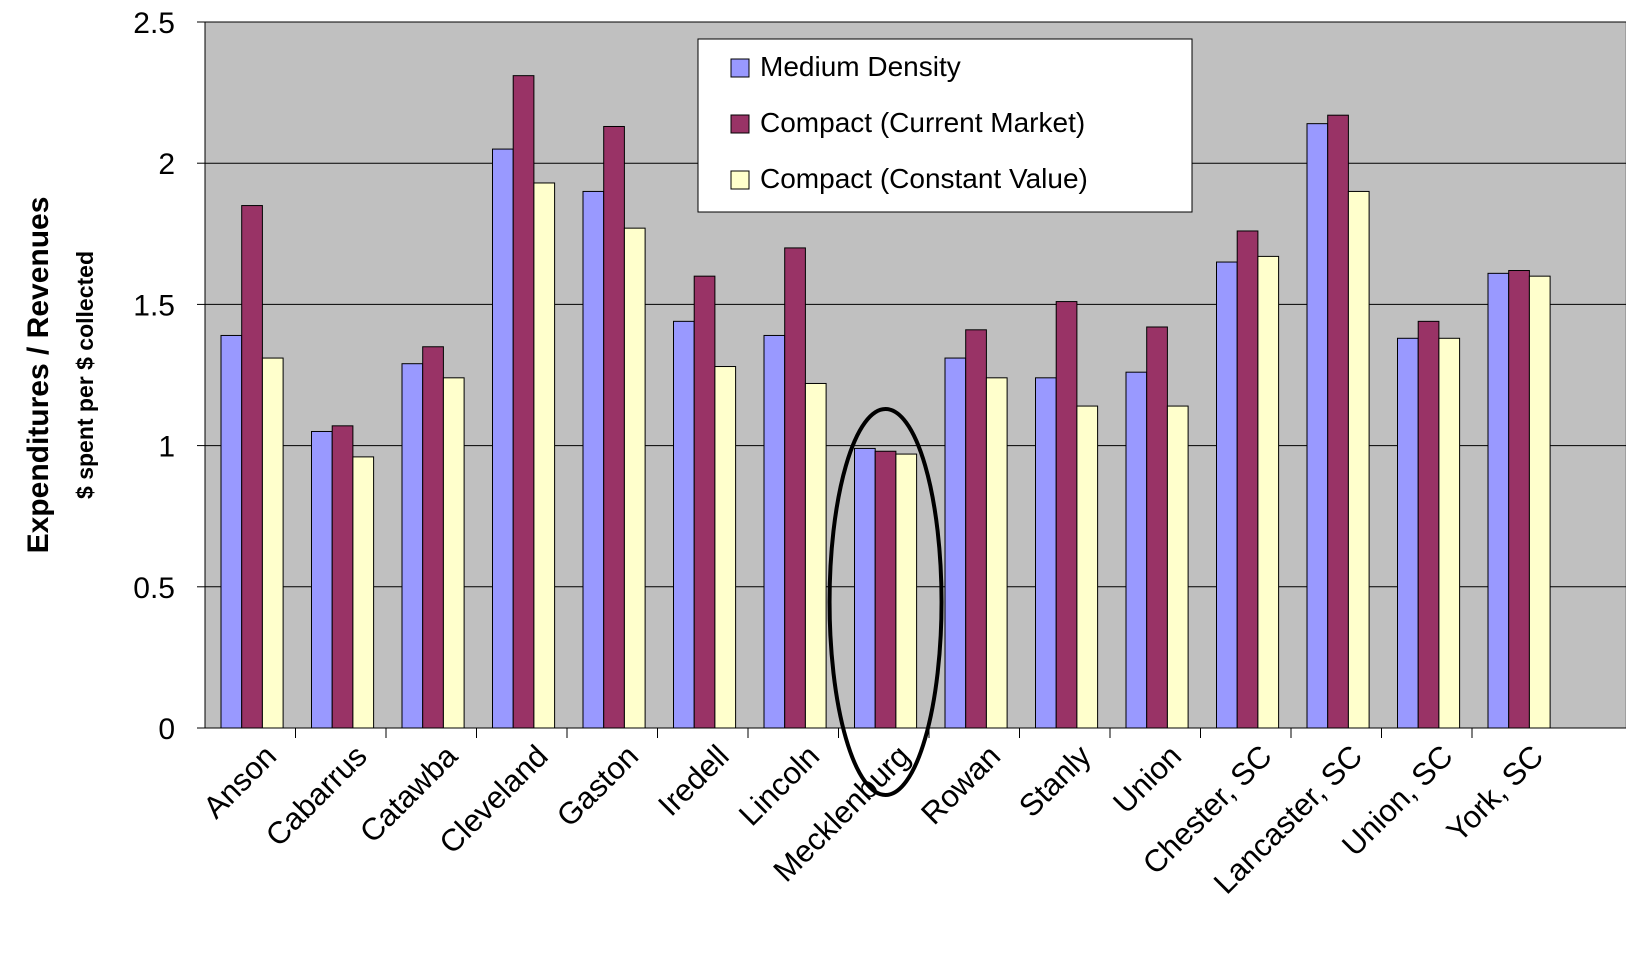  What do you see at coordinates (38, 375) in the screenshot?
I see `y-axis-title: Expenditures / Revenues` at bounding box center [38, 375].